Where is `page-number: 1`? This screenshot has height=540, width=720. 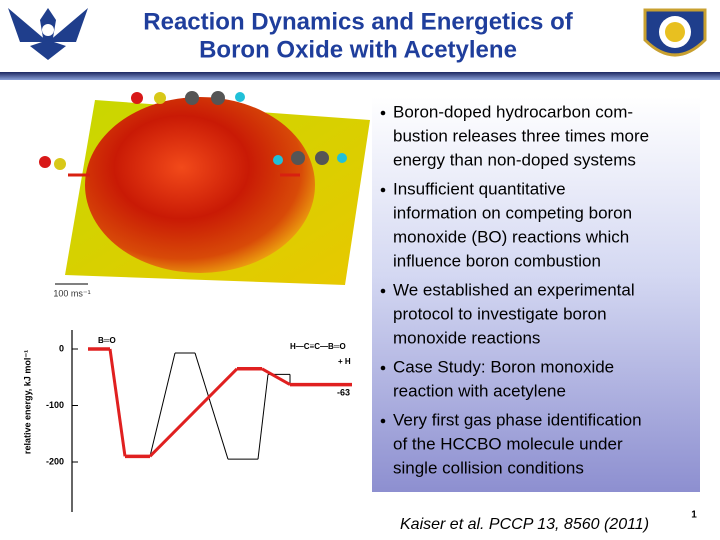
page-number: 1 is located at coordinates (694, 515).